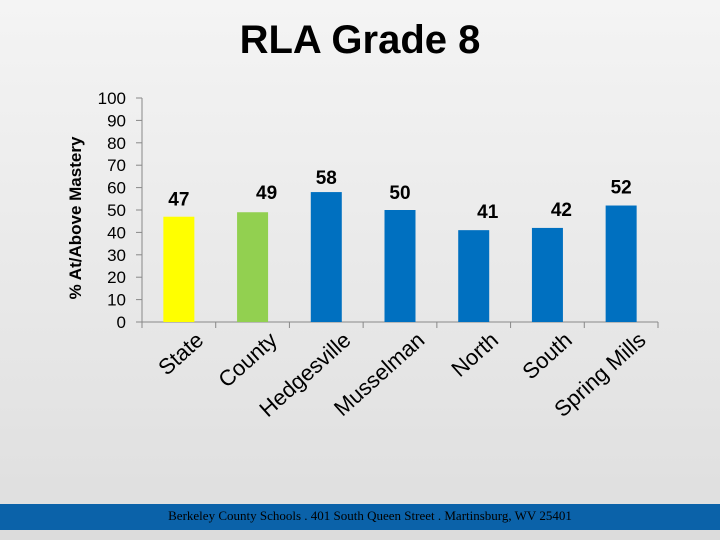  What do you see at coordinates (116, 165) in the screenshot?
I see `y-tick-label: 70` at bounding box center [116, 165].